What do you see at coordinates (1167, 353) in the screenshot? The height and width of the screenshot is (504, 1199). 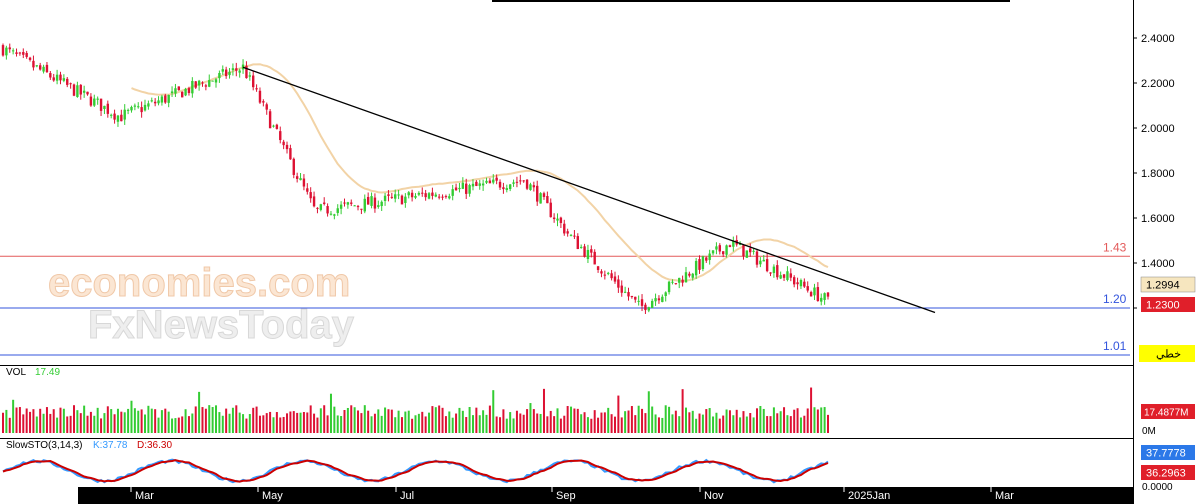 I see `drawing-tool-badge` at bounding box center [1167, 353].